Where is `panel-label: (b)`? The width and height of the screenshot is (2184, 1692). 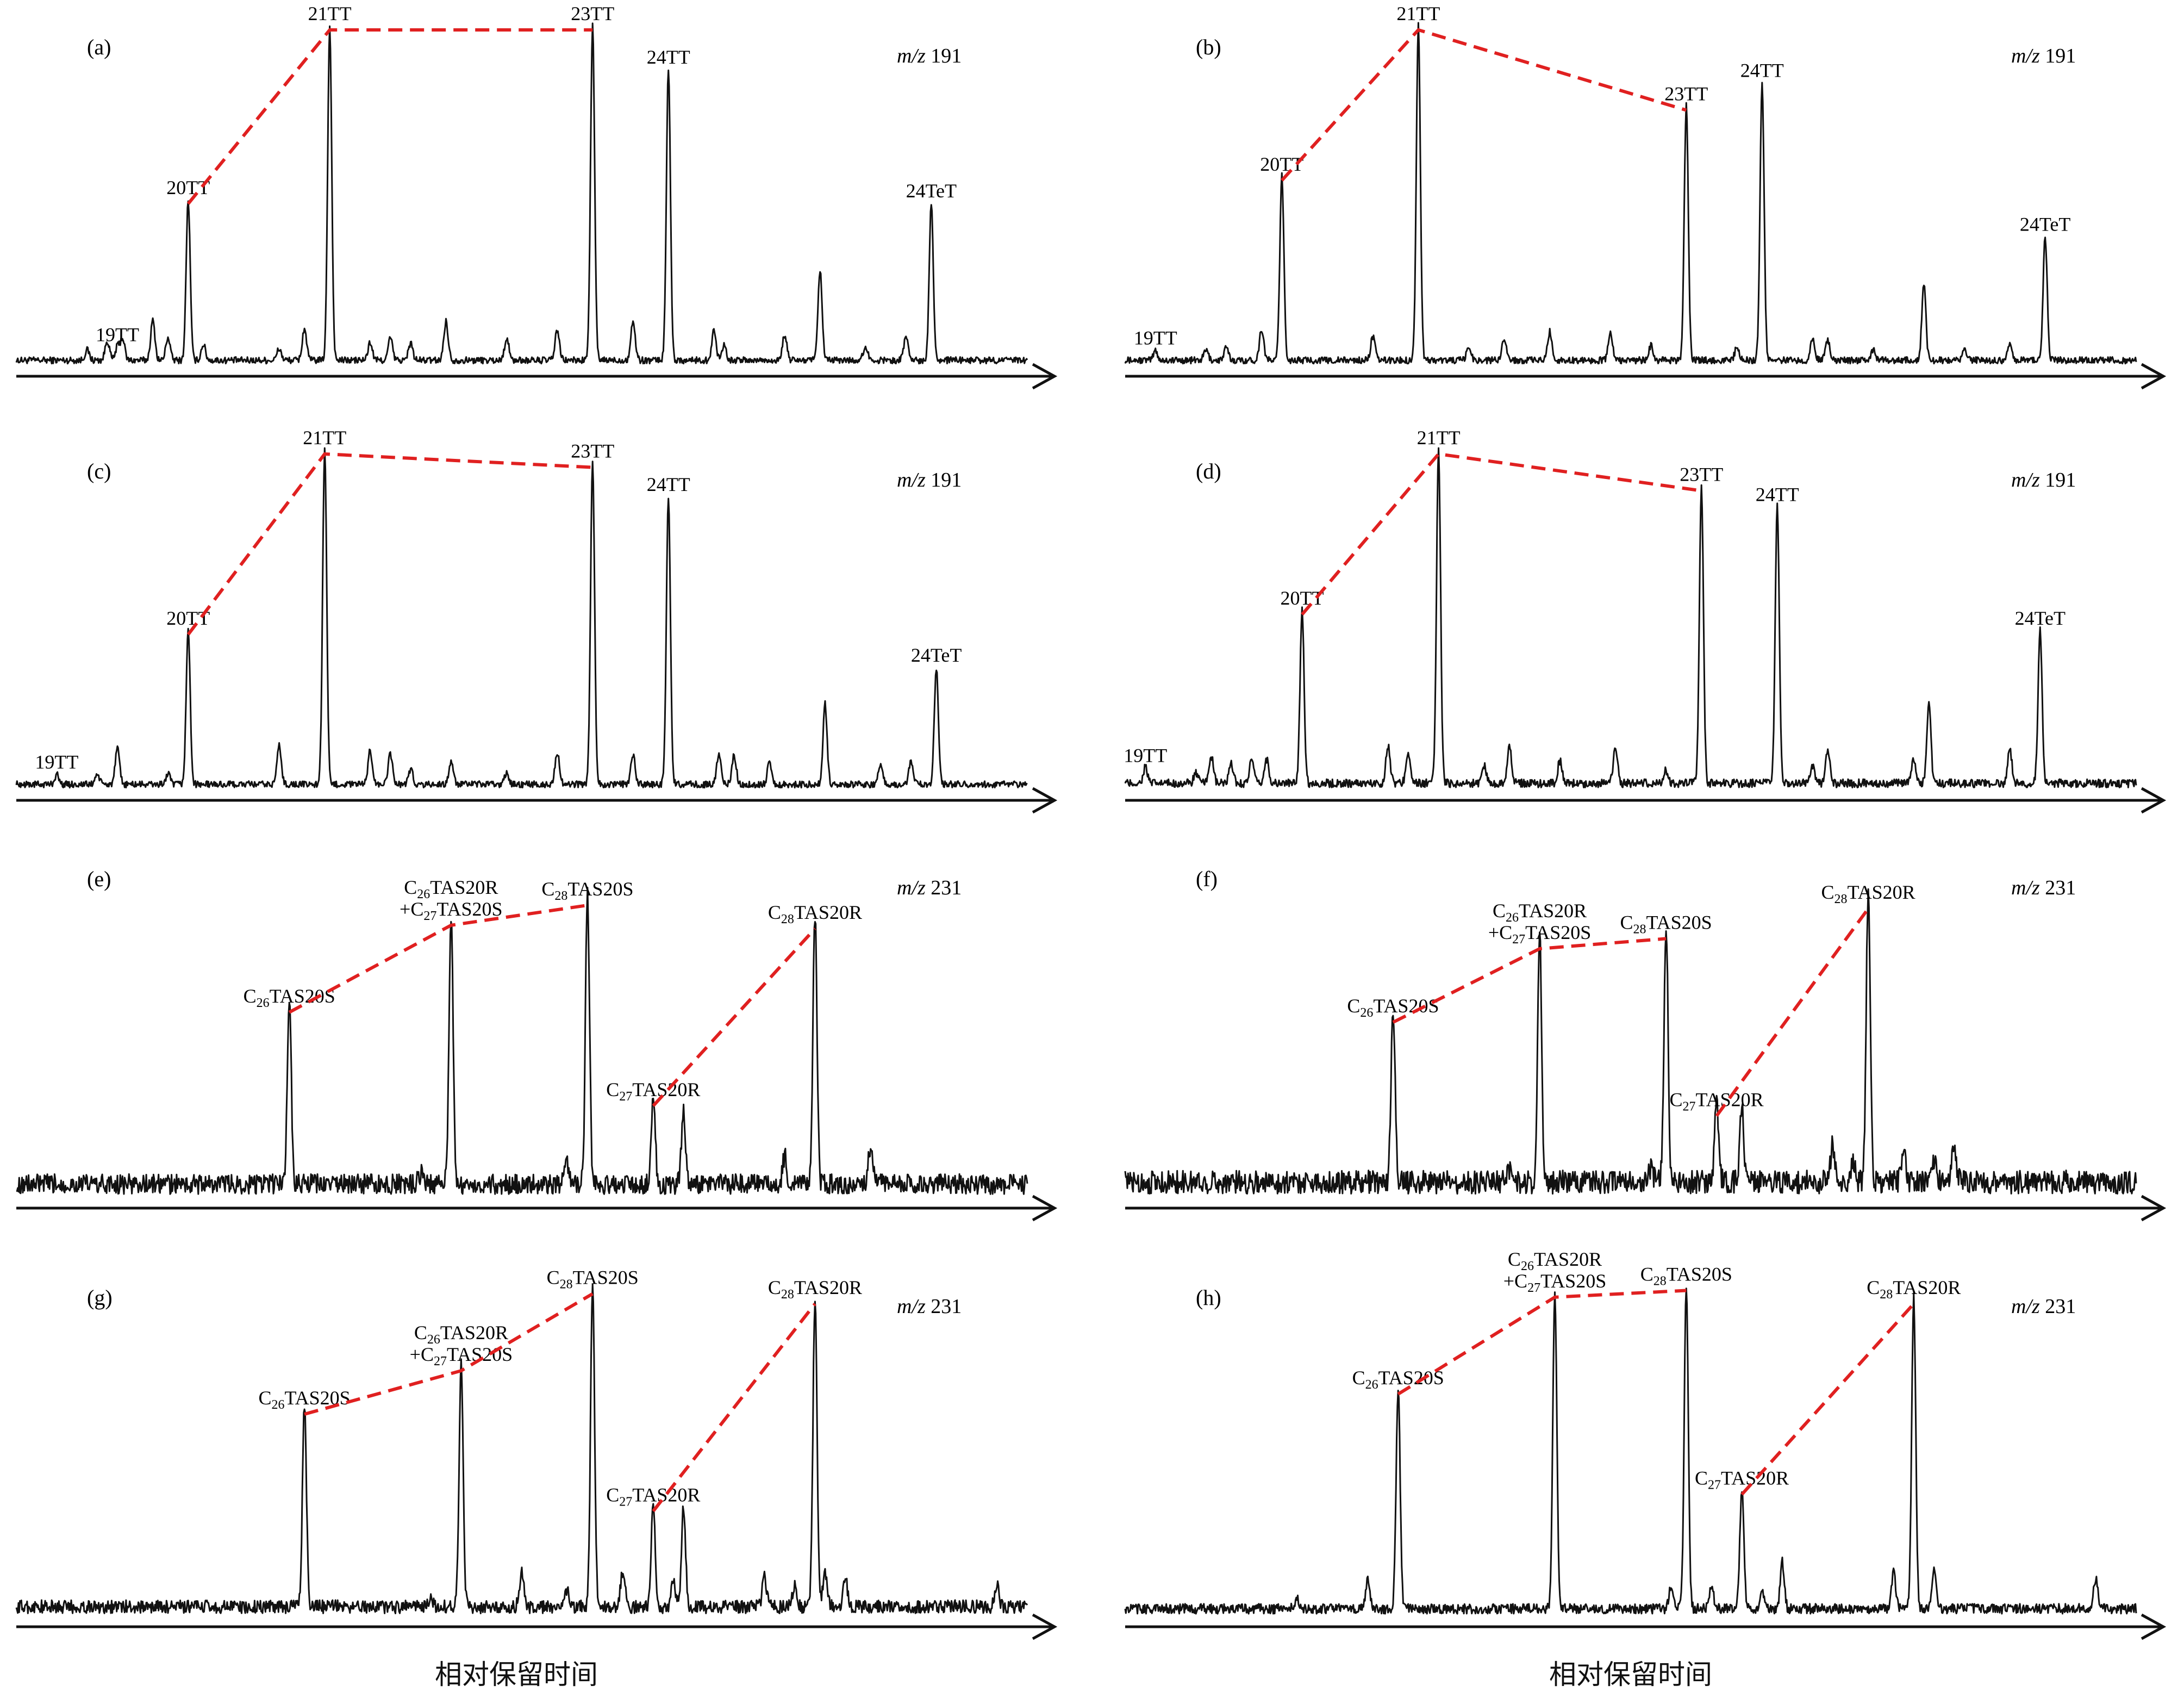 panel-label: (b) is located at coordinates (1208, 47).